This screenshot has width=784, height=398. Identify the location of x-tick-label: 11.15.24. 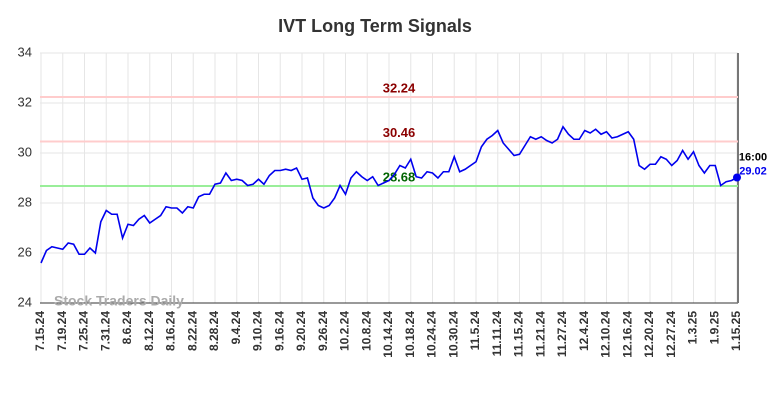
(519, 334).